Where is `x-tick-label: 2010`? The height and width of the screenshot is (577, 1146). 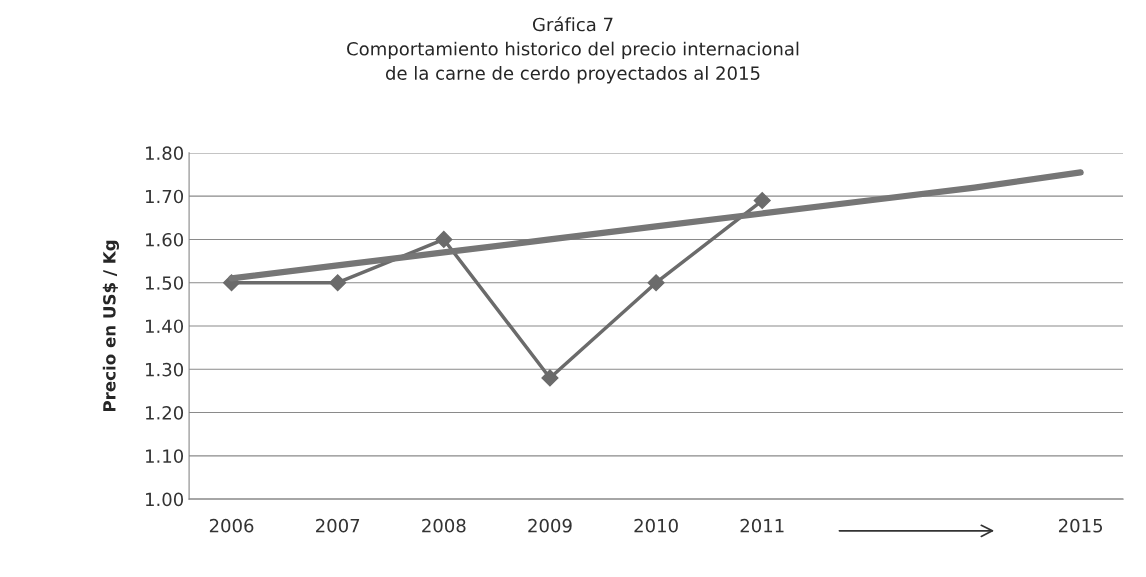
x-tick-label: 2010 is located at coordinates (656, 525).